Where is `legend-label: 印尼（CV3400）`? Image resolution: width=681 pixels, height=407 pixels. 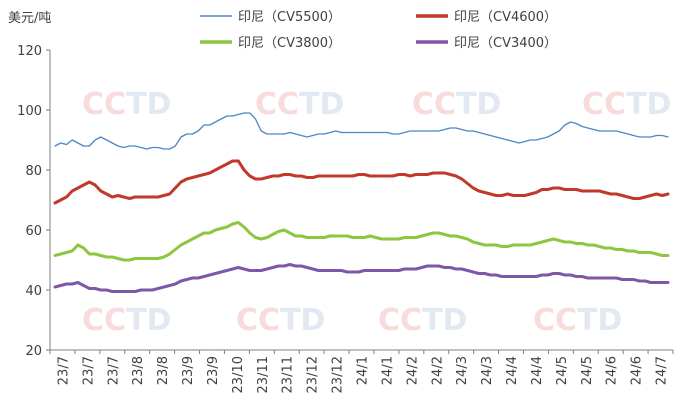
legend-label: 印尼（CV3400） is located at coordinates (505, 43).